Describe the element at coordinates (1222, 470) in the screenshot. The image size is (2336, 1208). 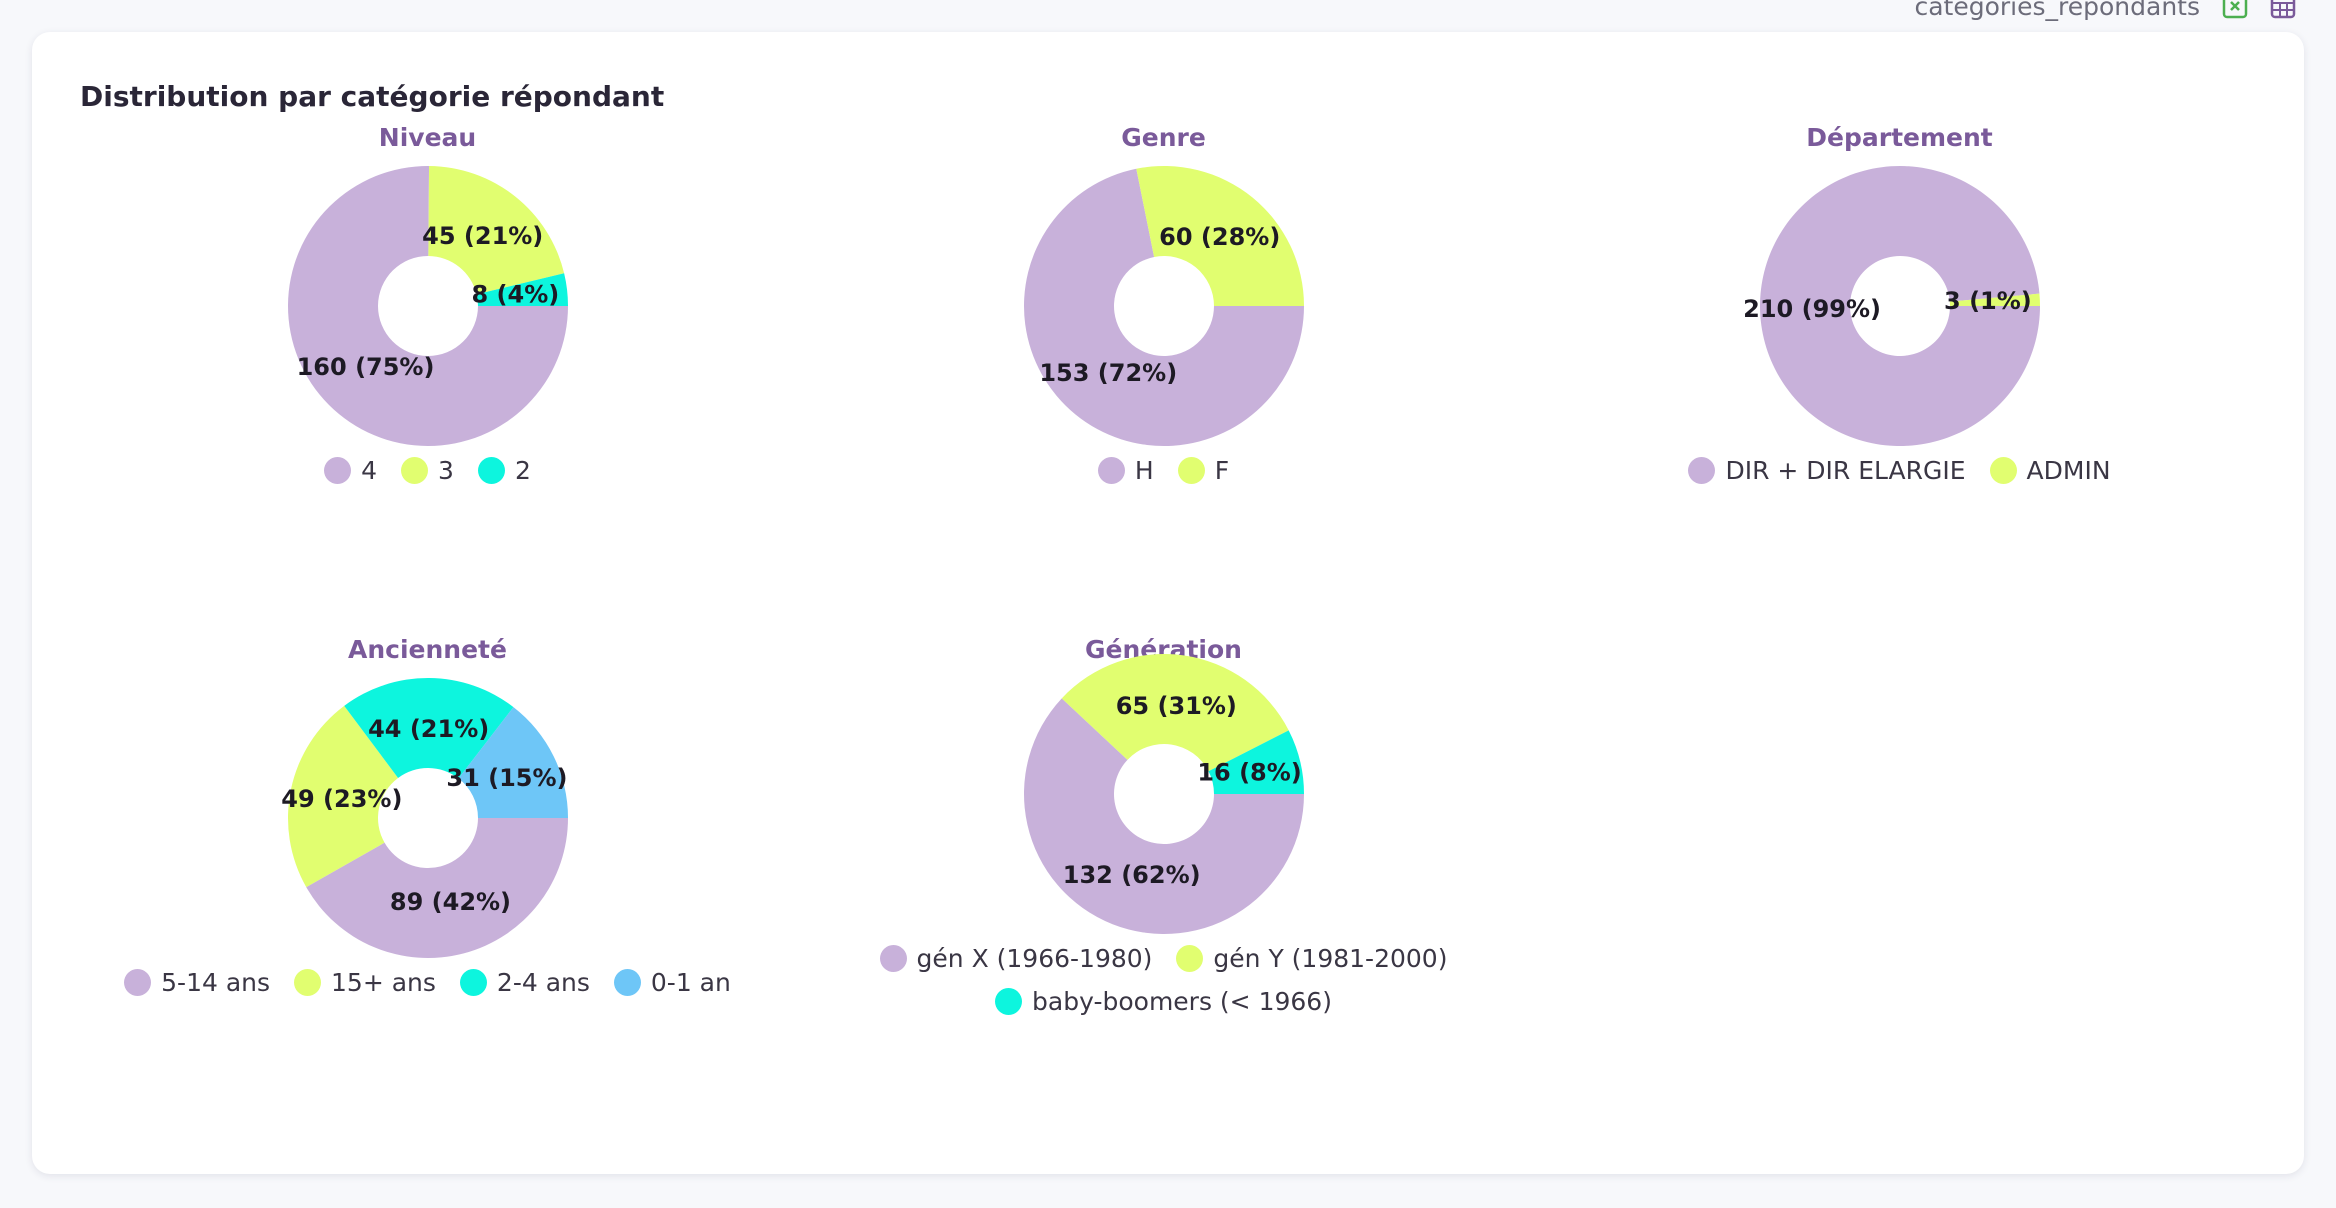
I see `legend-label: F` at that location.